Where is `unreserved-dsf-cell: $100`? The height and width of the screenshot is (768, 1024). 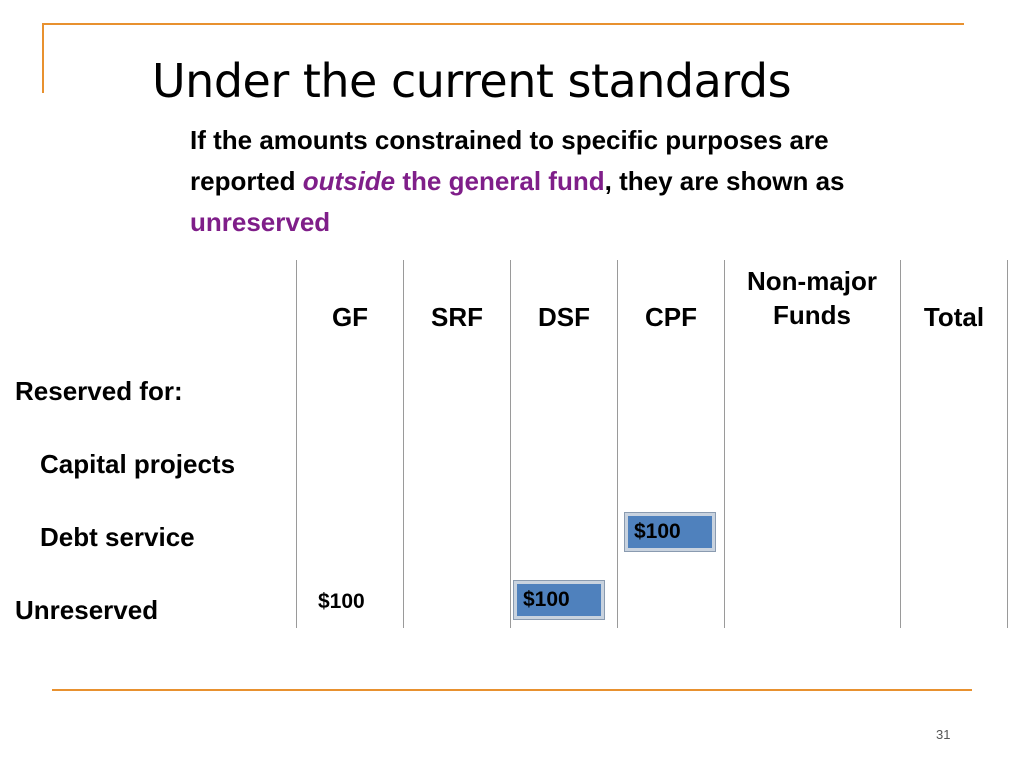
unreserved-dsf-cell: $100 is located at coordinates (559, 600).